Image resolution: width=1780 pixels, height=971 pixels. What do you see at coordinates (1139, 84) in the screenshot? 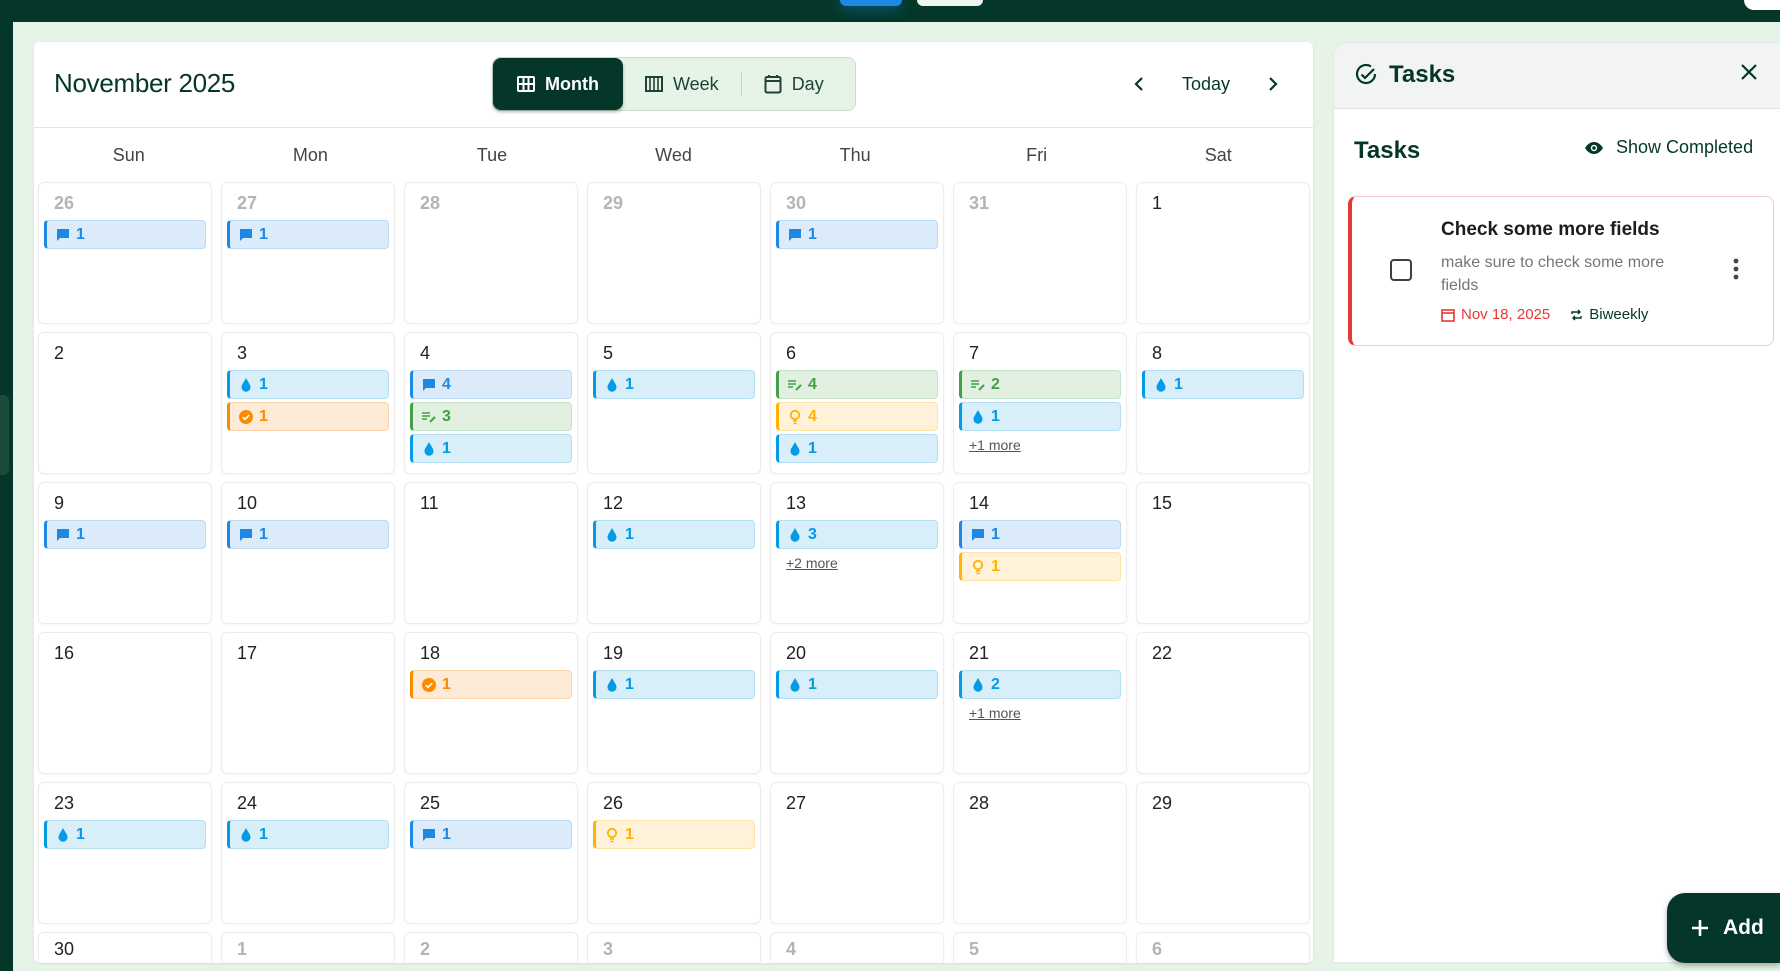
I see `previous-button` at bounding box center [1139, 84].